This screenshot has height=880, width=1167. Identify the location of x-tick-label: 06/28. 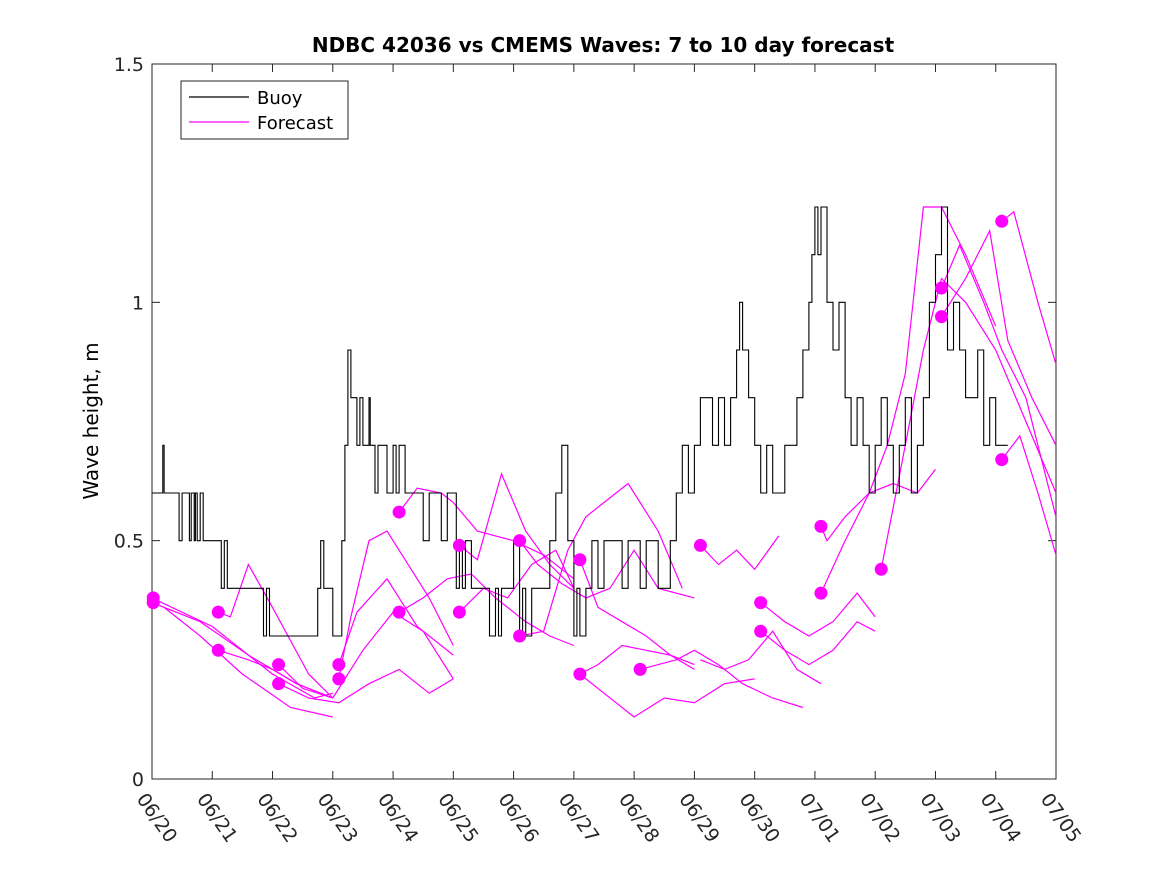
(638, 817).